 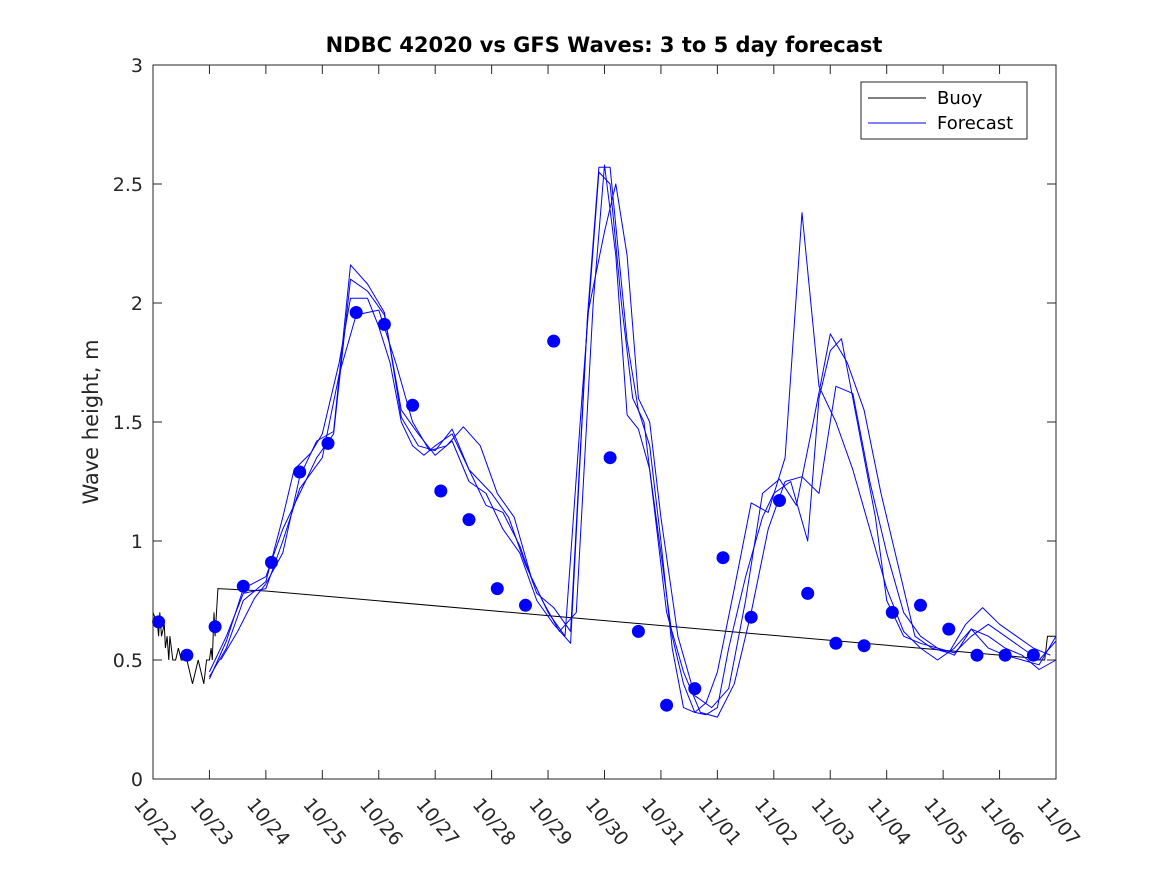 I want to click on y-tick-label: 2.5, so click(x=128, y=185).